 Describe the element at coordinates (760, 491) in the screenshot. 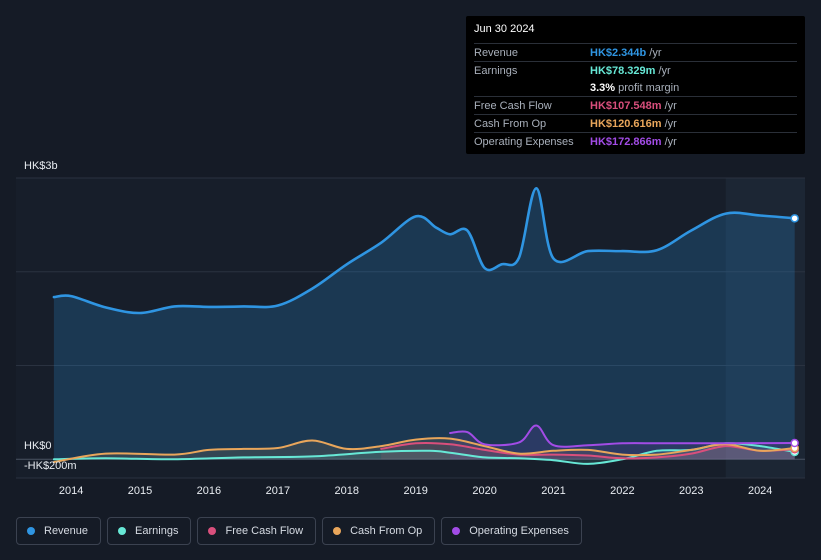

I see `x-tick-label: 2024` at that location.